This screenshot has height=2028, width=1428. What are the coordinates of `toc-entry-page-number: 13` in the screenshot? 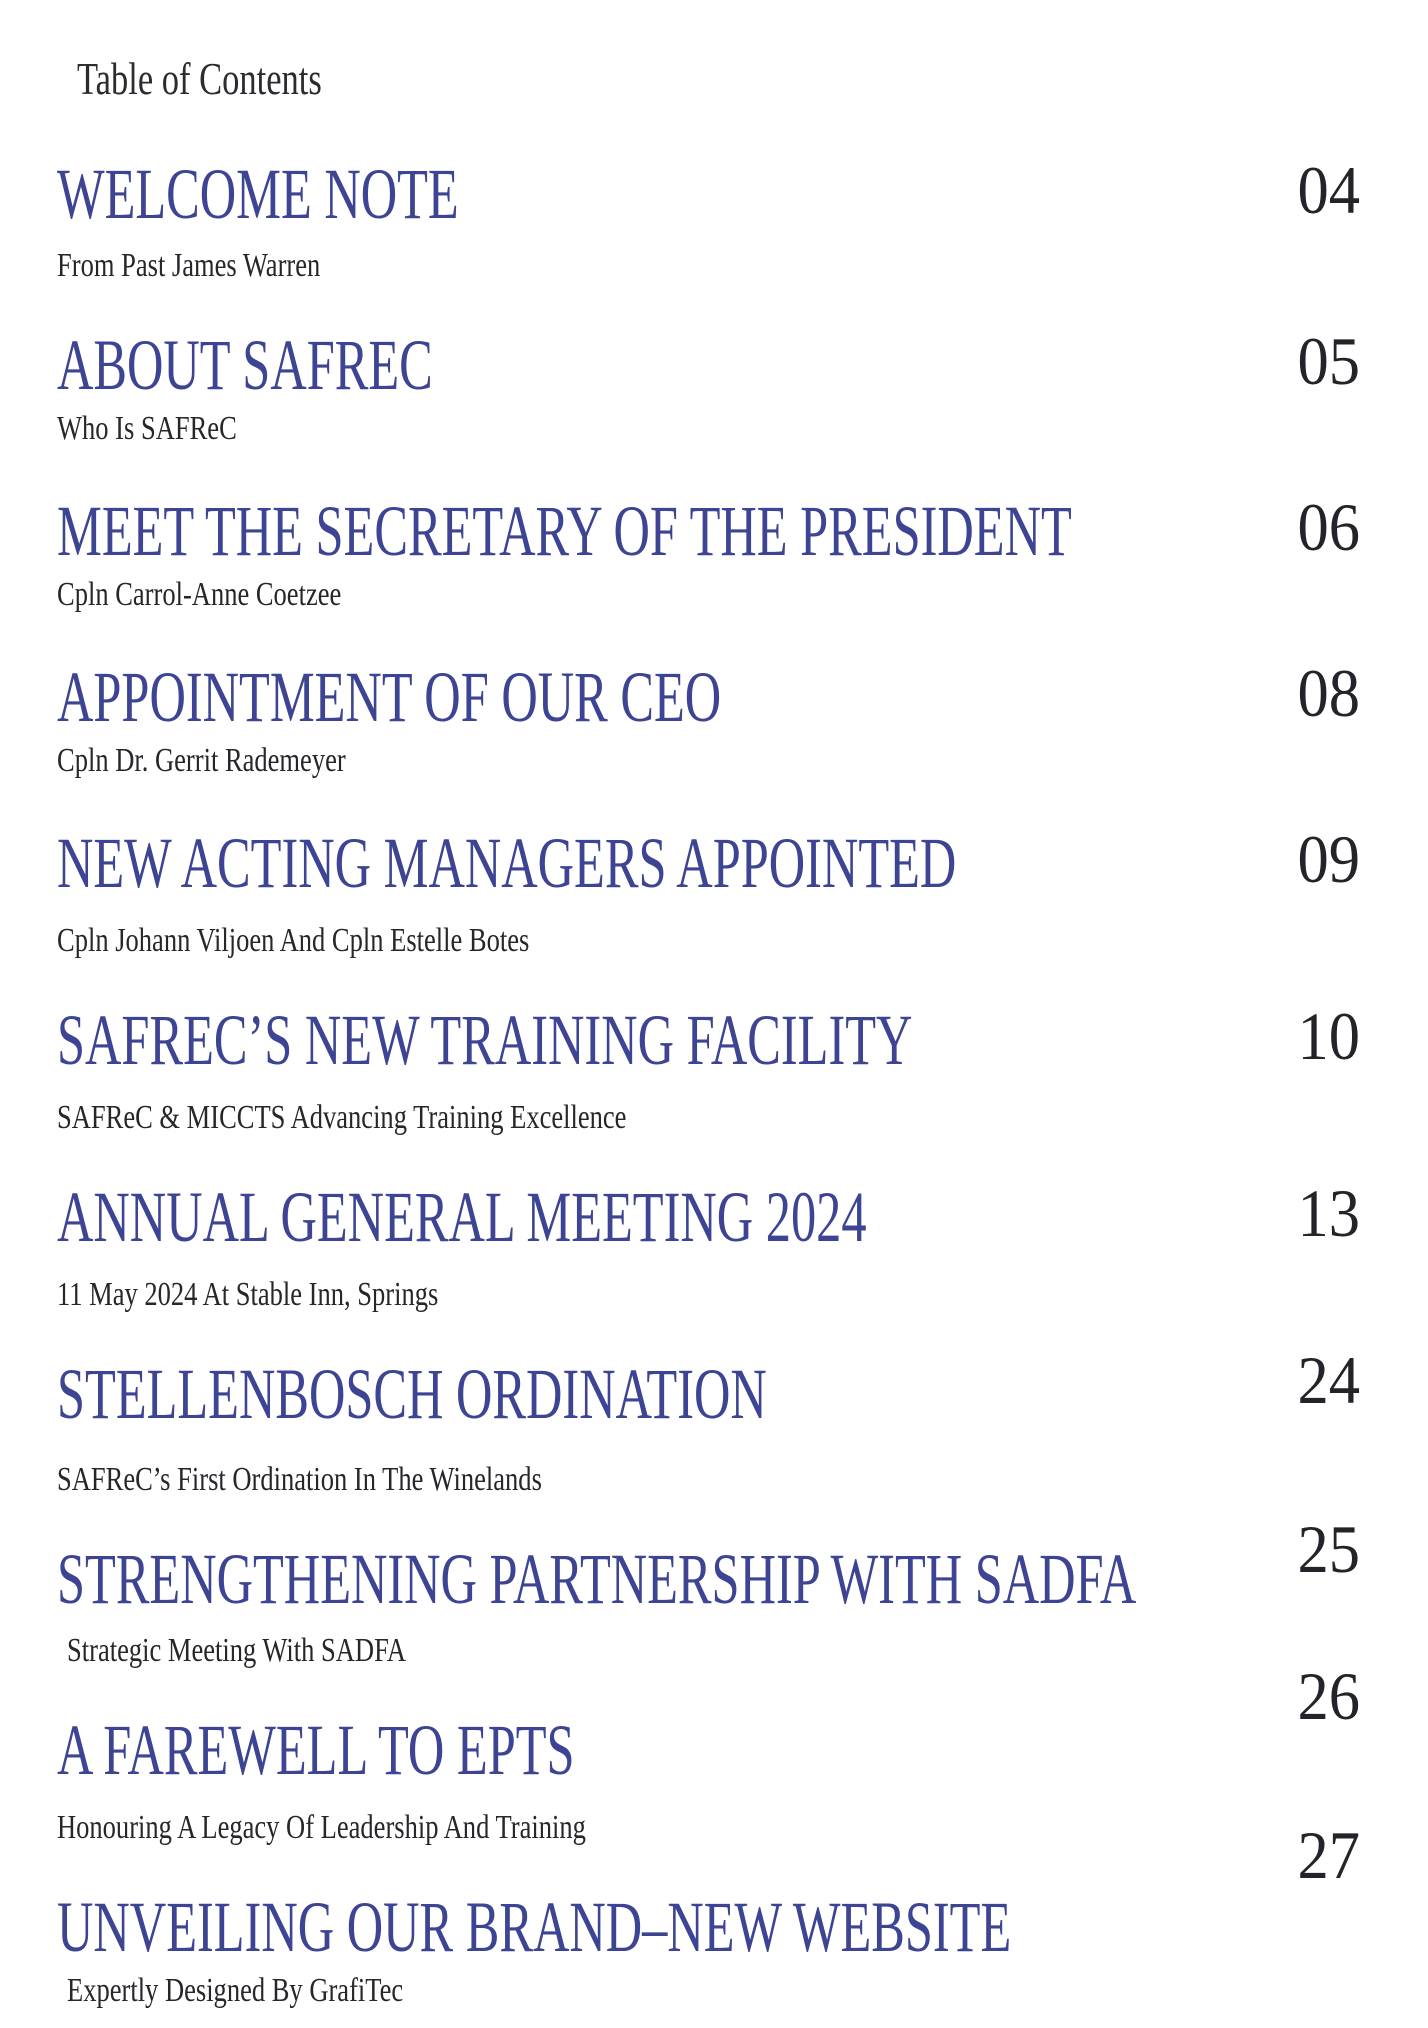 It's located at (1328, 1212).